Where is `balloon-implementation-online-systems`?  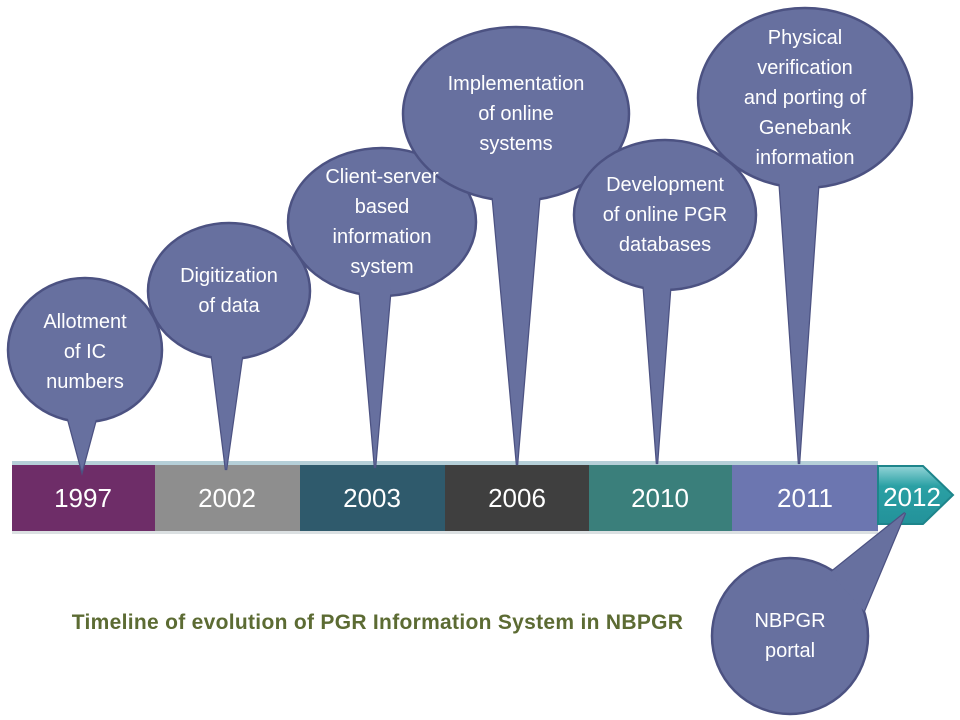
balloon-implementation-online-systems is located at coordinates (516, 245).